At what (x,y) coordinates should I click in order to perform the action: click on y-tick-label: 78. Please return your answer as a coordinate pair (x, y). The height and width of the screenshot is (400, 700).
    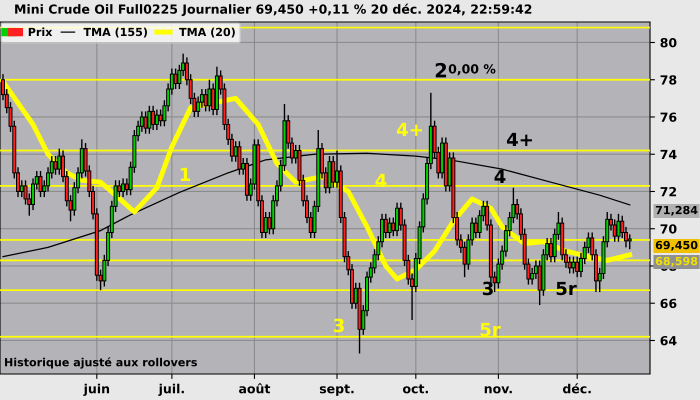
    Looking at the image, I should click on (668, 80).